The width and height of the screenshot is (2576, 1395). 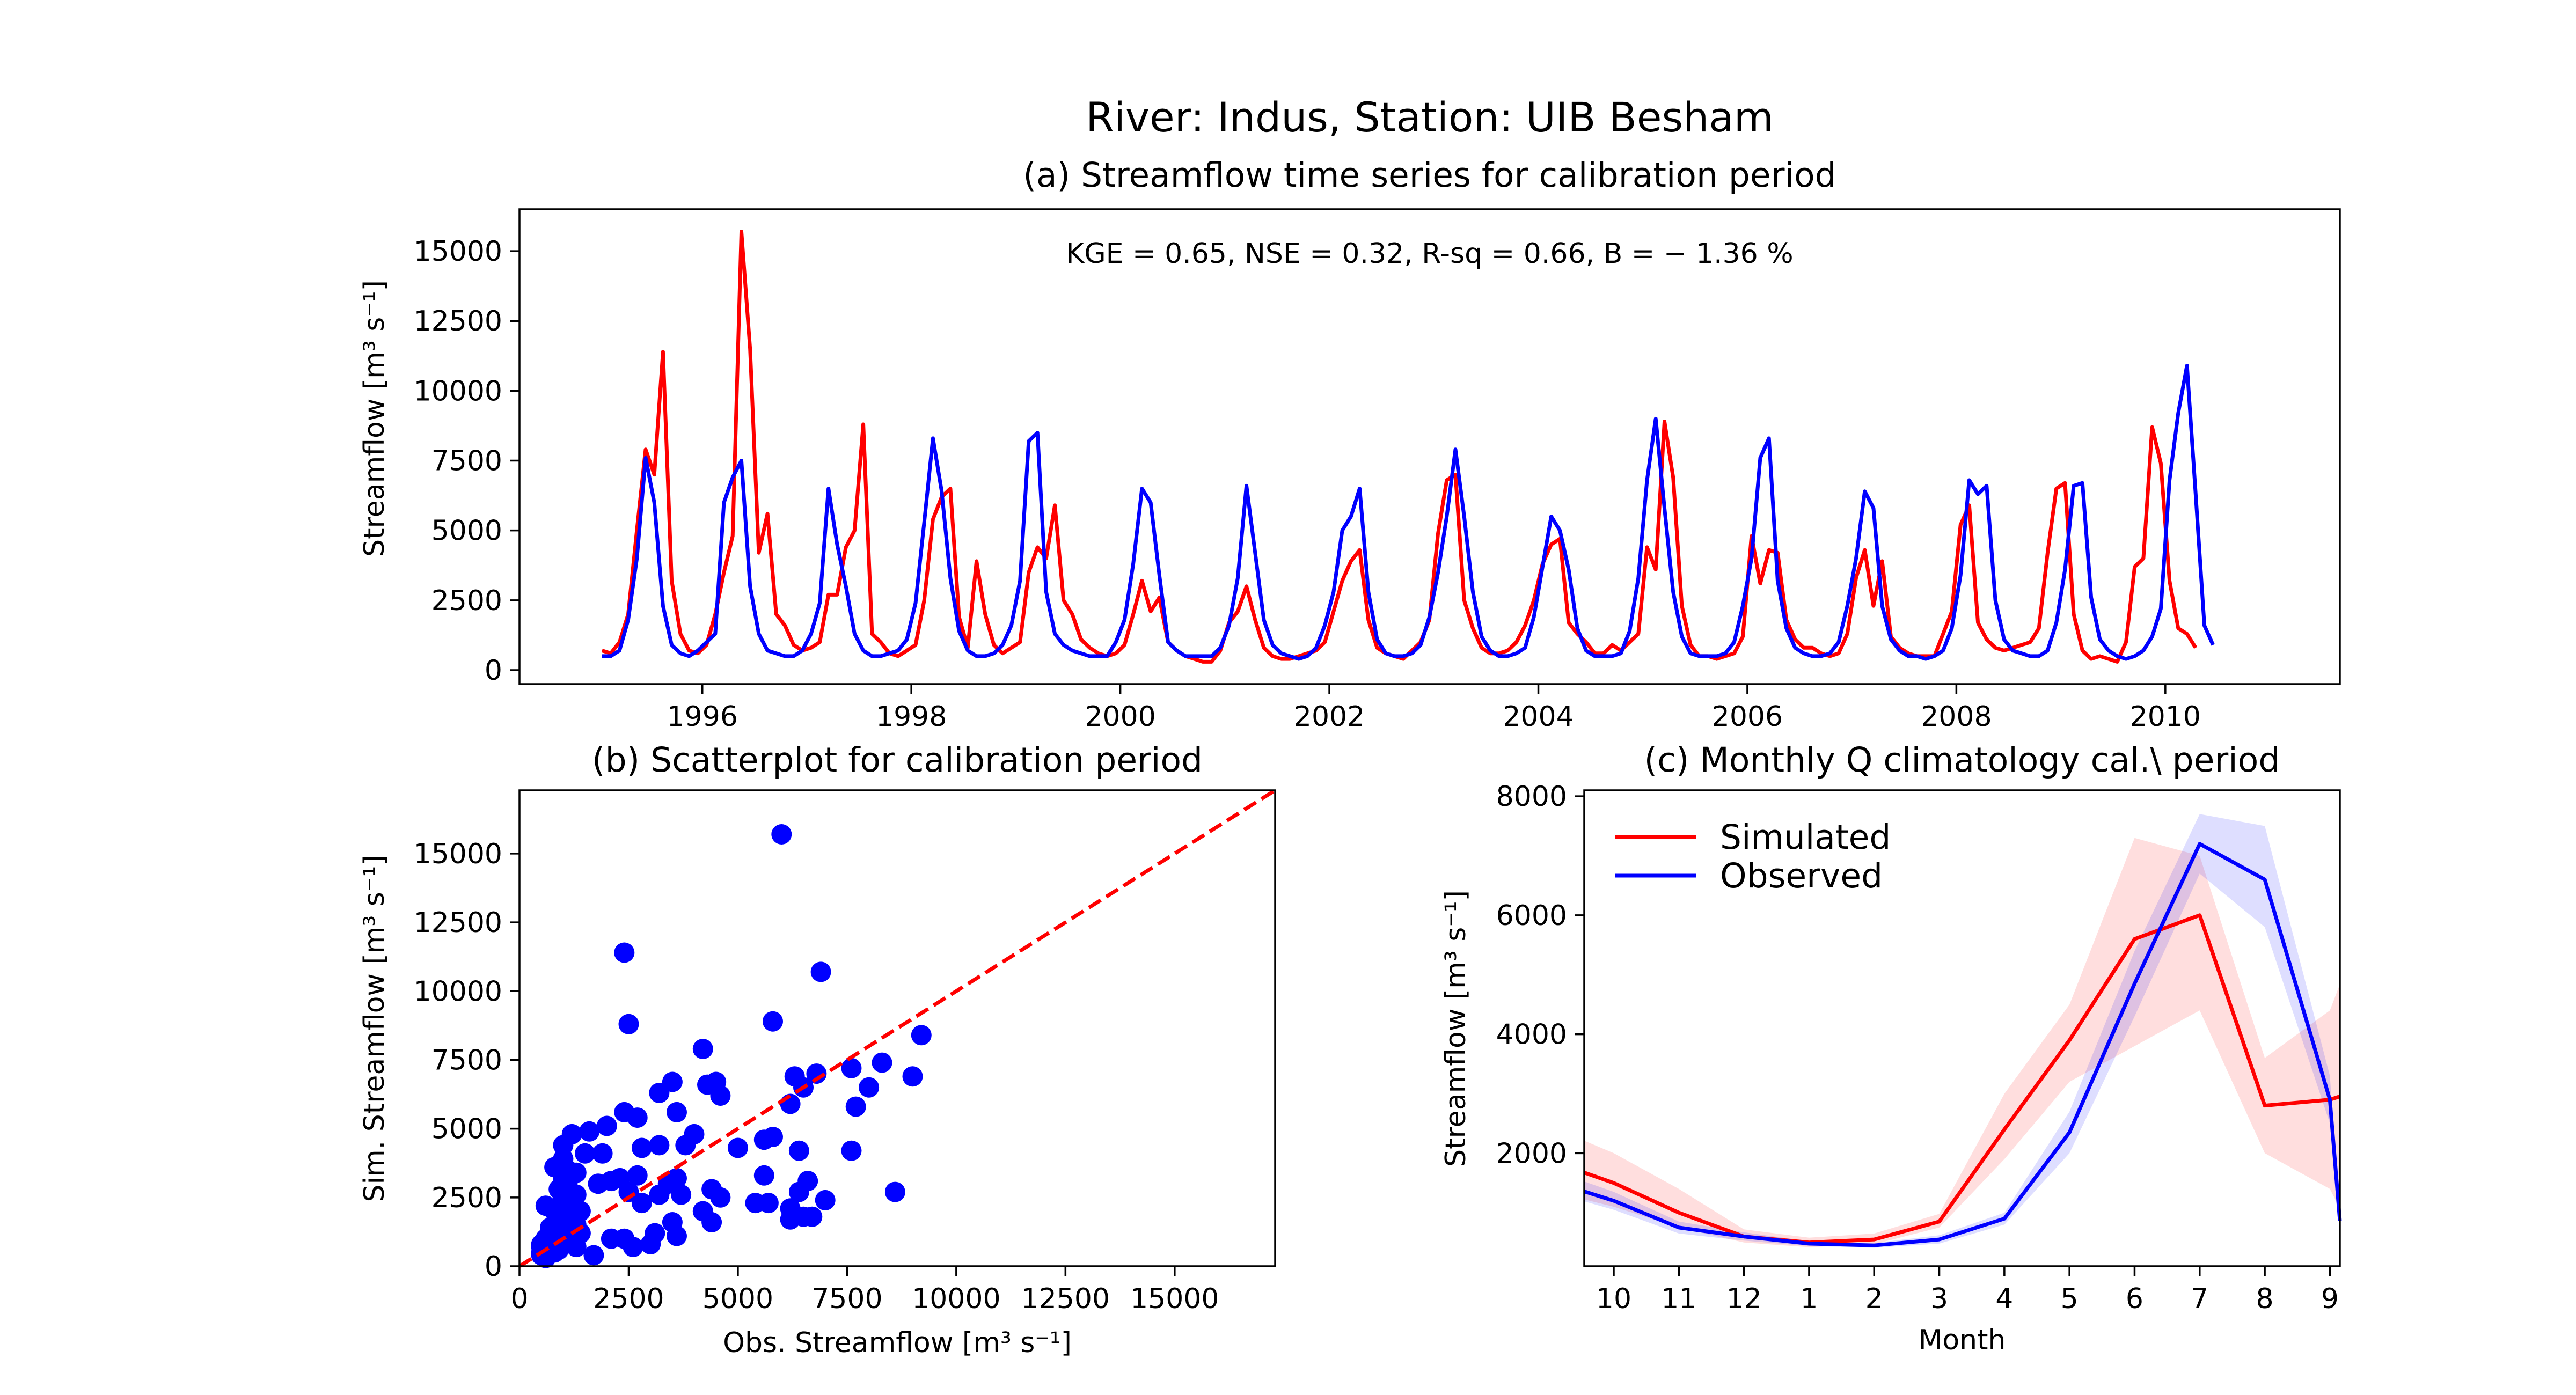 What do you see at coordinates (1120, 717) in the screenshot?
I see `x-tick-label: 2000` at bounding box center [1120, 717].